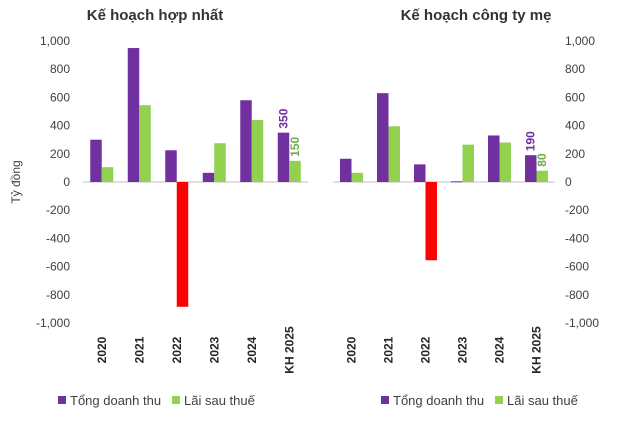 The width and height of the screenshot is (635, 425). I want to click on chart-title: Kế hoạch công ty mẹ, so click(476, 15).